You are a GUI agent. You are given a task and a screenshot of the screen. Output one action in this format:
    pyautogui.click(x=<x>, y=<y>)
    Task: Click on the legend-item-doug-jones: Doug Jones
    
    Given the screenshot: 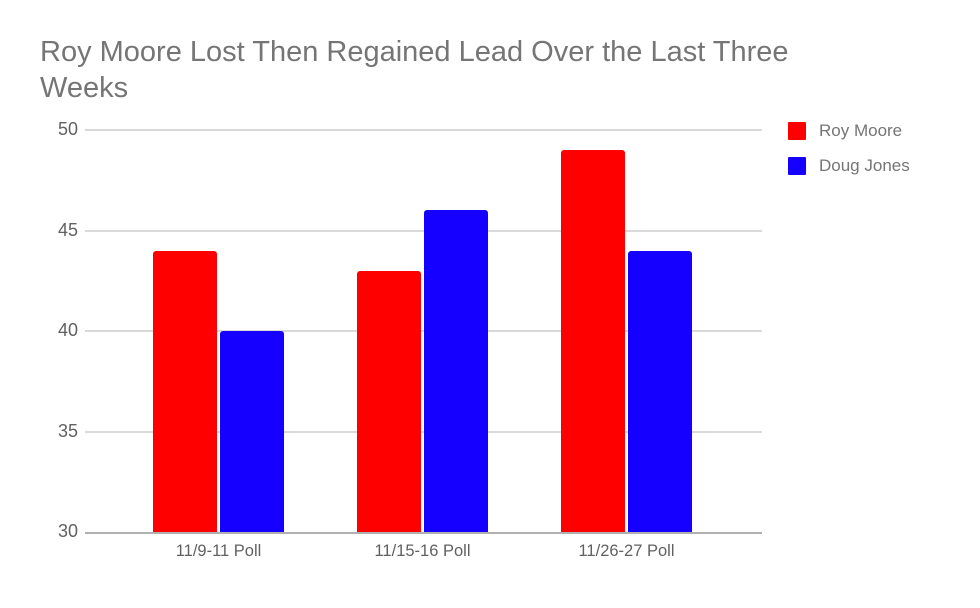 What is the action you would take?
    pyautogui.click(x=849, y=166)
    